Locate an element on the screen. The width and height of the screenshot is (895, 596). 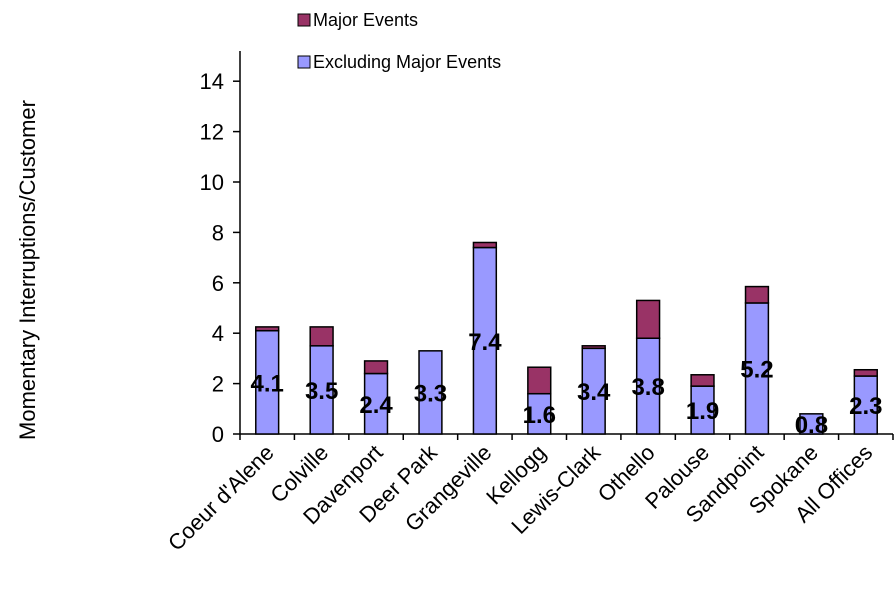
data-label: 3.5 is located at coordinates (321, 391).